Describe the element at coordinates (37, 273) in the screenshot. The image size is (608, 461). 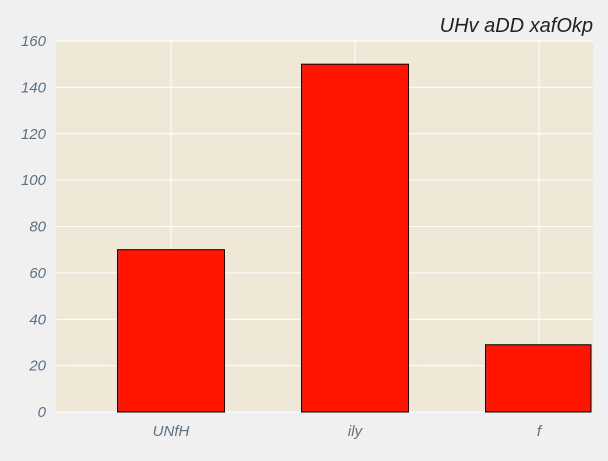
I see `y-tick-label: 60` at that location.